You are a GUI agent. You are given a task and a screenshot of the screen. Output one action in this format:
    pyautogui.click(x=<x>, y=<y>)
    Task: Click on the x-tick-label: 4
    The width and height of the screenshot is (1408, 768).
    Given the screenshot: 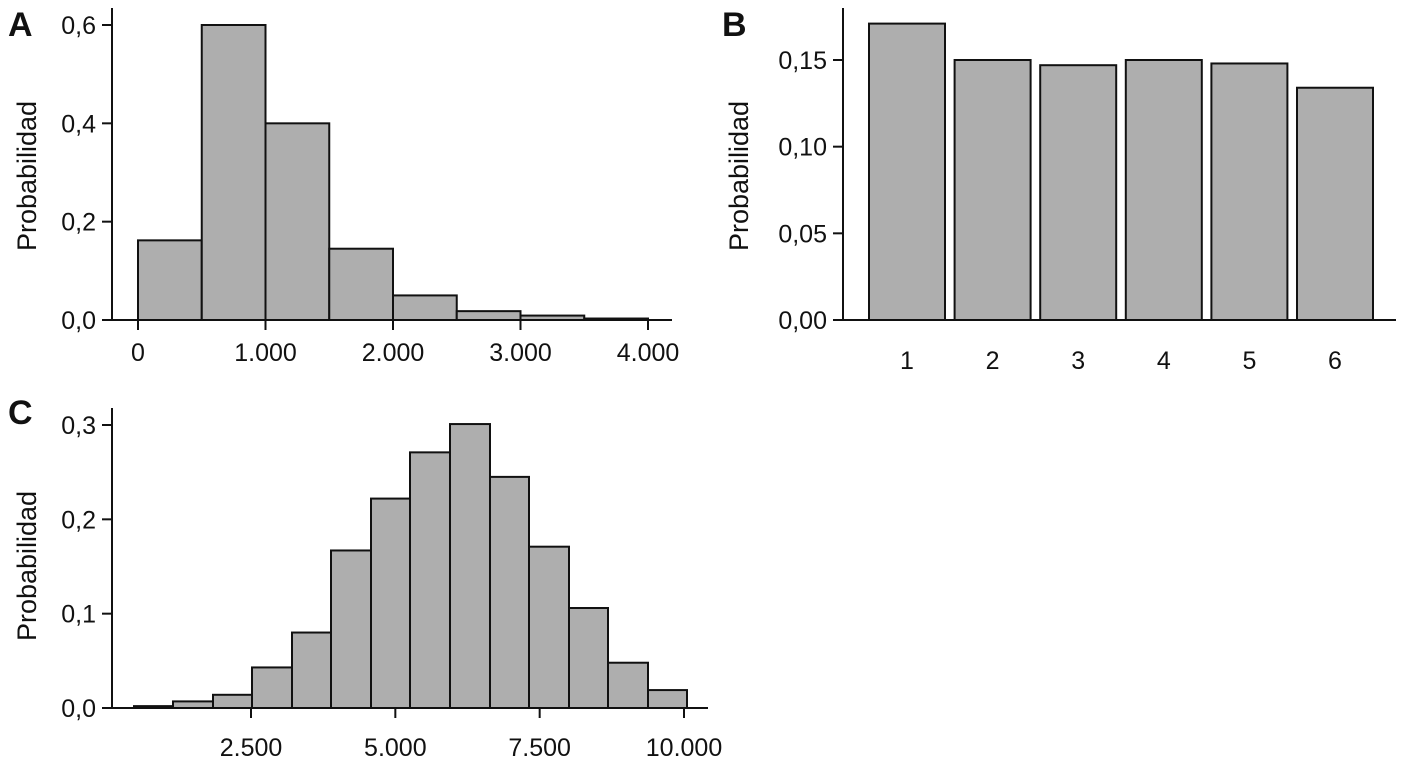 What is the action you would take?
    pyautogui.click(x=1164, y=361)
    